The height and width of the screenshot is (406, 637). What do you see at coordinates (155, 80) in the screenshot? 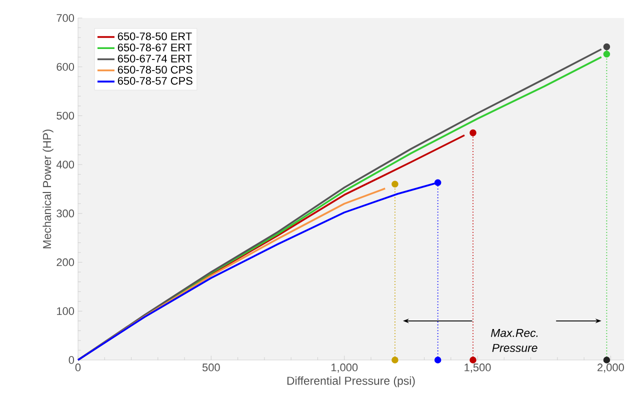
I see `legend-label: 650-78-57 CPS` at bounding box center [155, 80].